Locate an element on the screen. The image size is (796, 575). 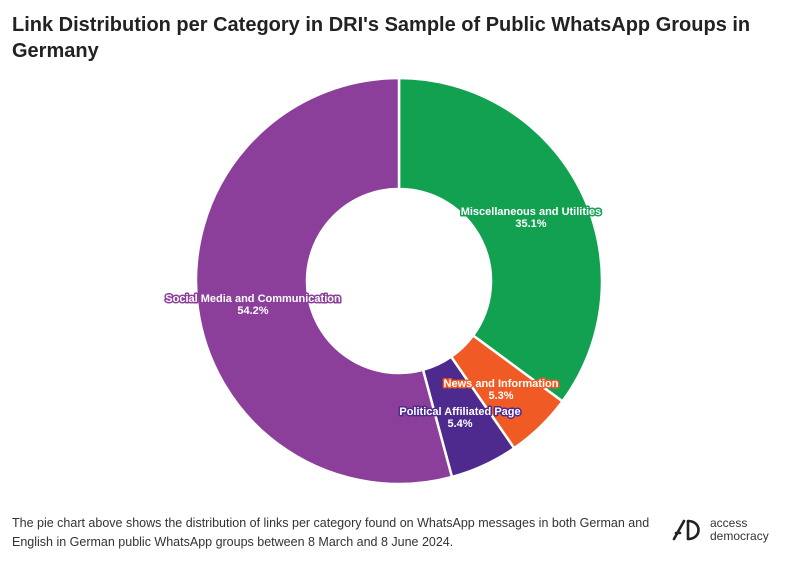
logo-text-line1: access is located at coordinates (729, 523).